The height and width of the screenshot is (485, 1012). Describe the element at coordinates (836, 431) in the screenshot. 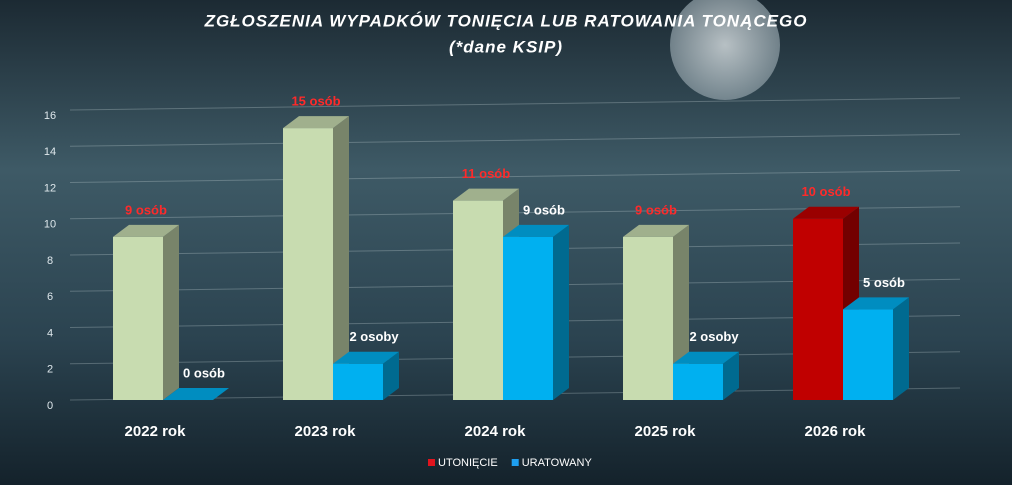

I see `x-tick-label: 2026 rok` at that location.